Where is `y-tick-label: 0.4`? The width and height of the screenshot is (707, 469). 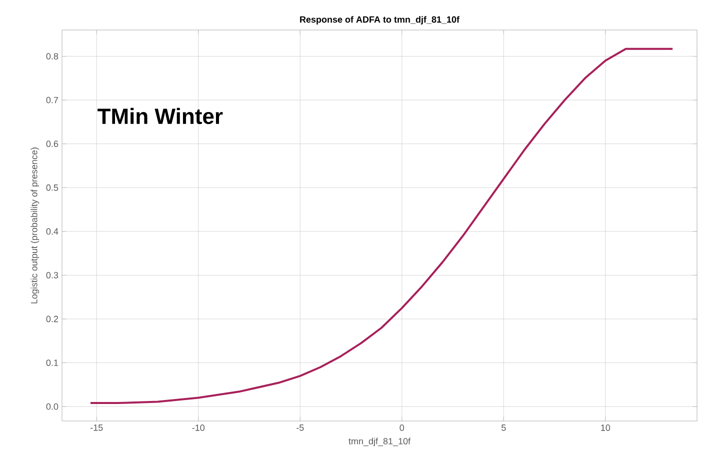
y-tick-label: 0.4 is located at coordinates (52, 231).